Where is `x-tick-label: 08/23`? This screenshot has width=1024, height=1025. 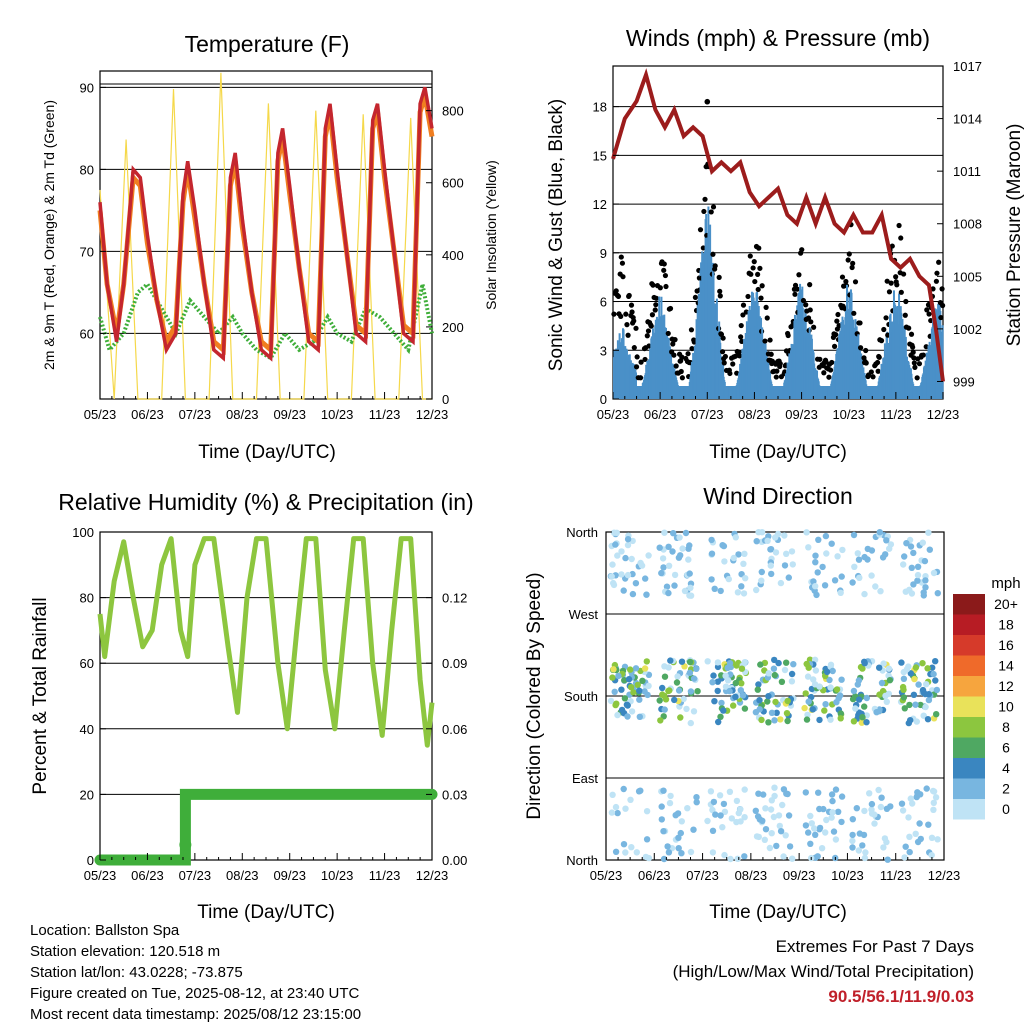
x-tick-label: 08/23 is located at coordinates (751, 875).